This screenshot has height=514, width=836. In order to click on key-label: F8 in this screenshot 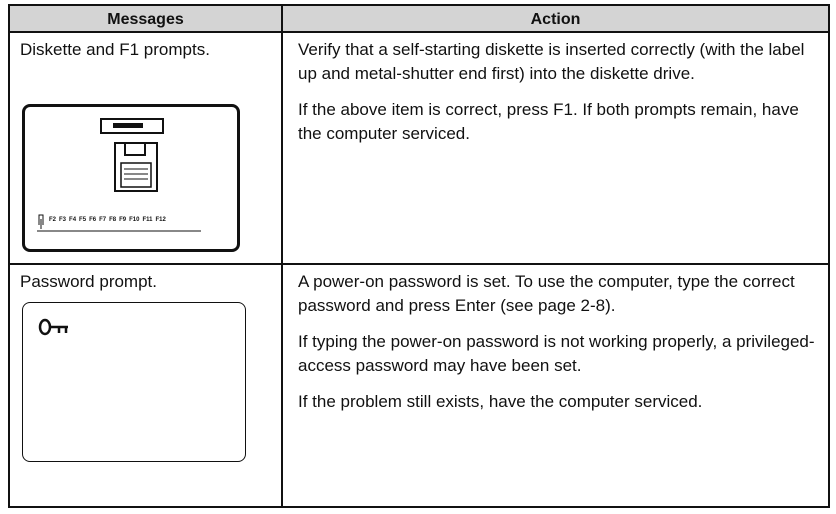, I will do `click(113, 220)`.